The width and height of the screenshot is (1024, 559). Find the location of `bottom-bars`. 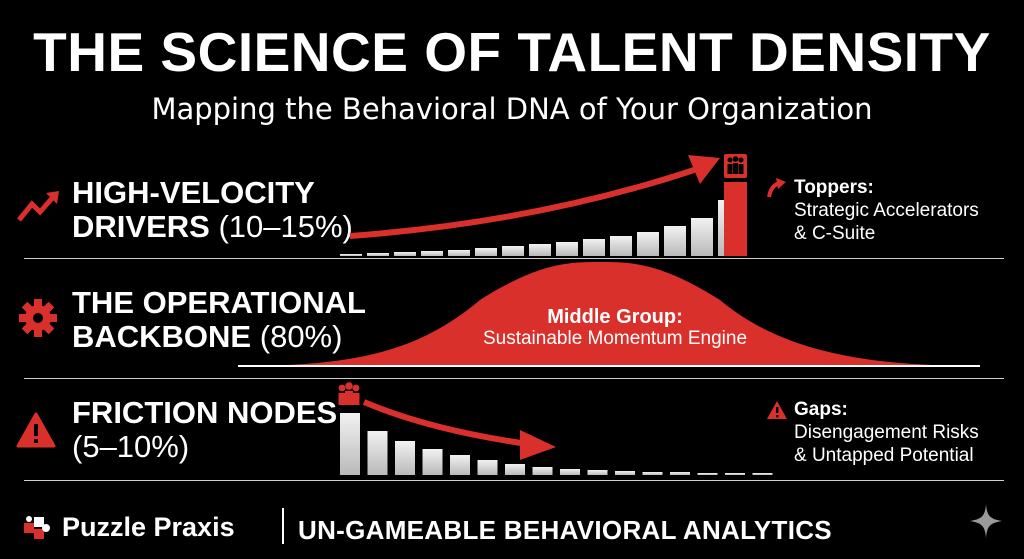

bottom-bars is located at coordinates (556, 444).